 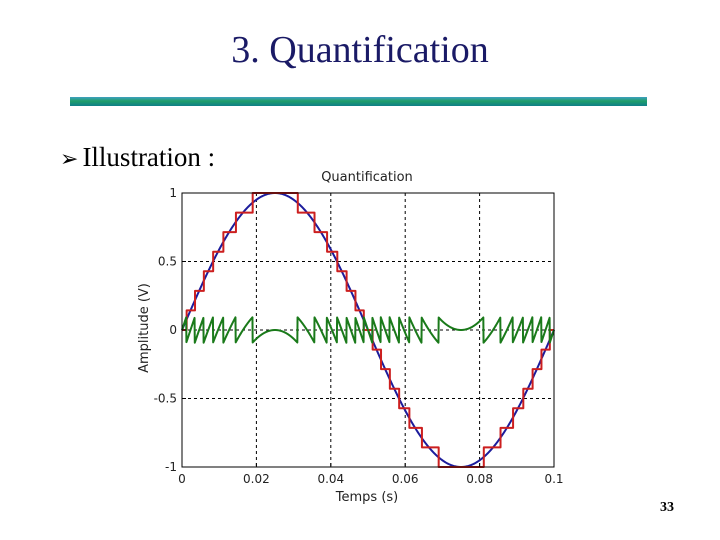 What do you see at coordinates (173, 330) in the screenshot?
I see `y-tick-label: 0` at bounding box center [173, 330].